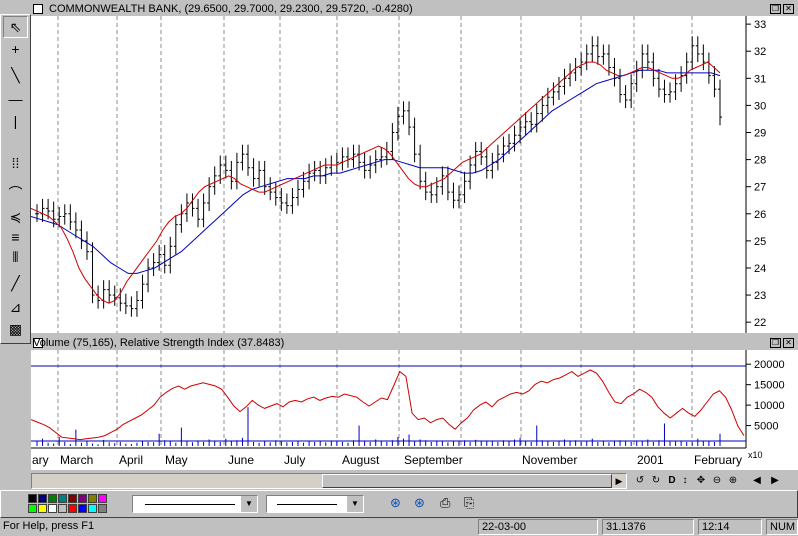 This screenshot has width=798, height=536. Describe the element at coordinates (15, 74) in the screenshot. I see `trendline-tool: ╲` at that location.